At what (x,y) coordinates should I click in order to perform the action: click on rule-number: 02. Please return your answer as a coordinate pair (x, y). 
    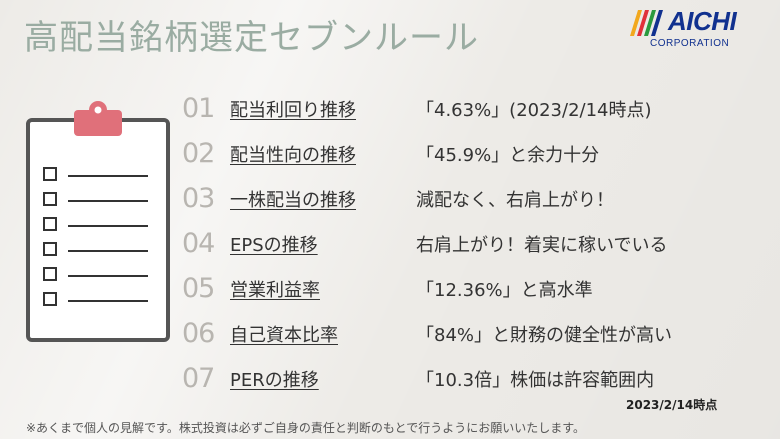
    Looking at the image, I should click on (198, 153).